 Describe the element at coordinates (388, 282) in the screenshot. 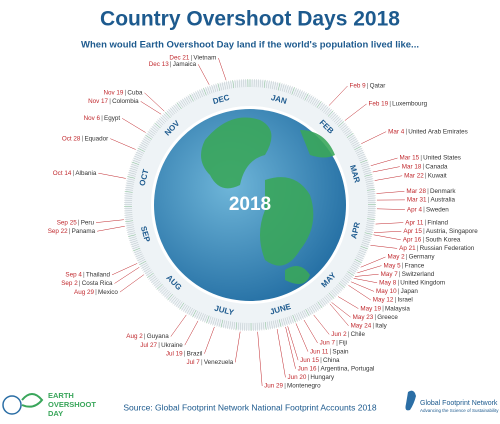

I see `date-label: May 8` at that location.